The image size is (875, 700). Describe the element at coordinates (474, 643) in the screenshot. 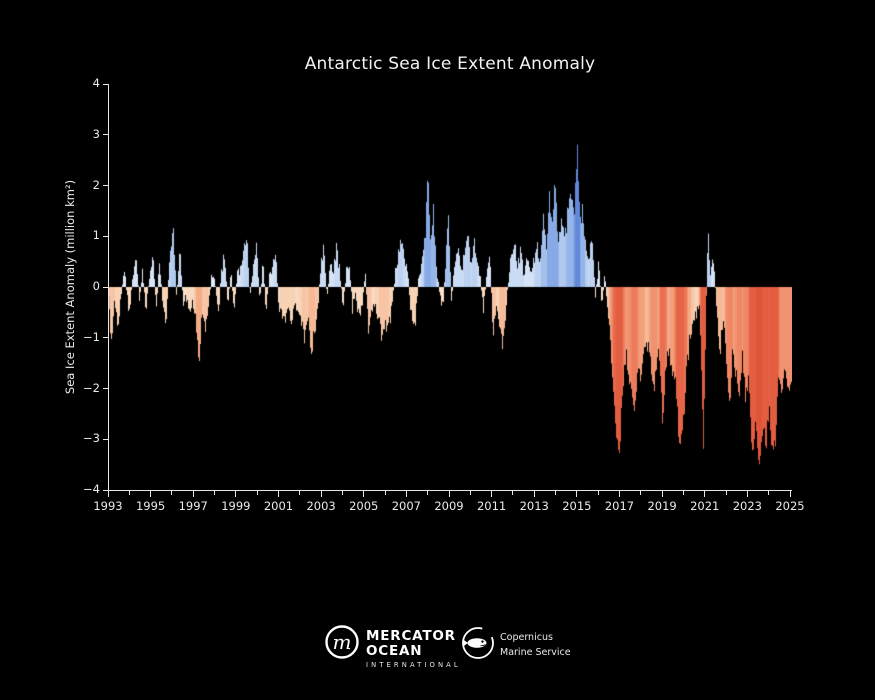

I see `fish-icon` at that location.